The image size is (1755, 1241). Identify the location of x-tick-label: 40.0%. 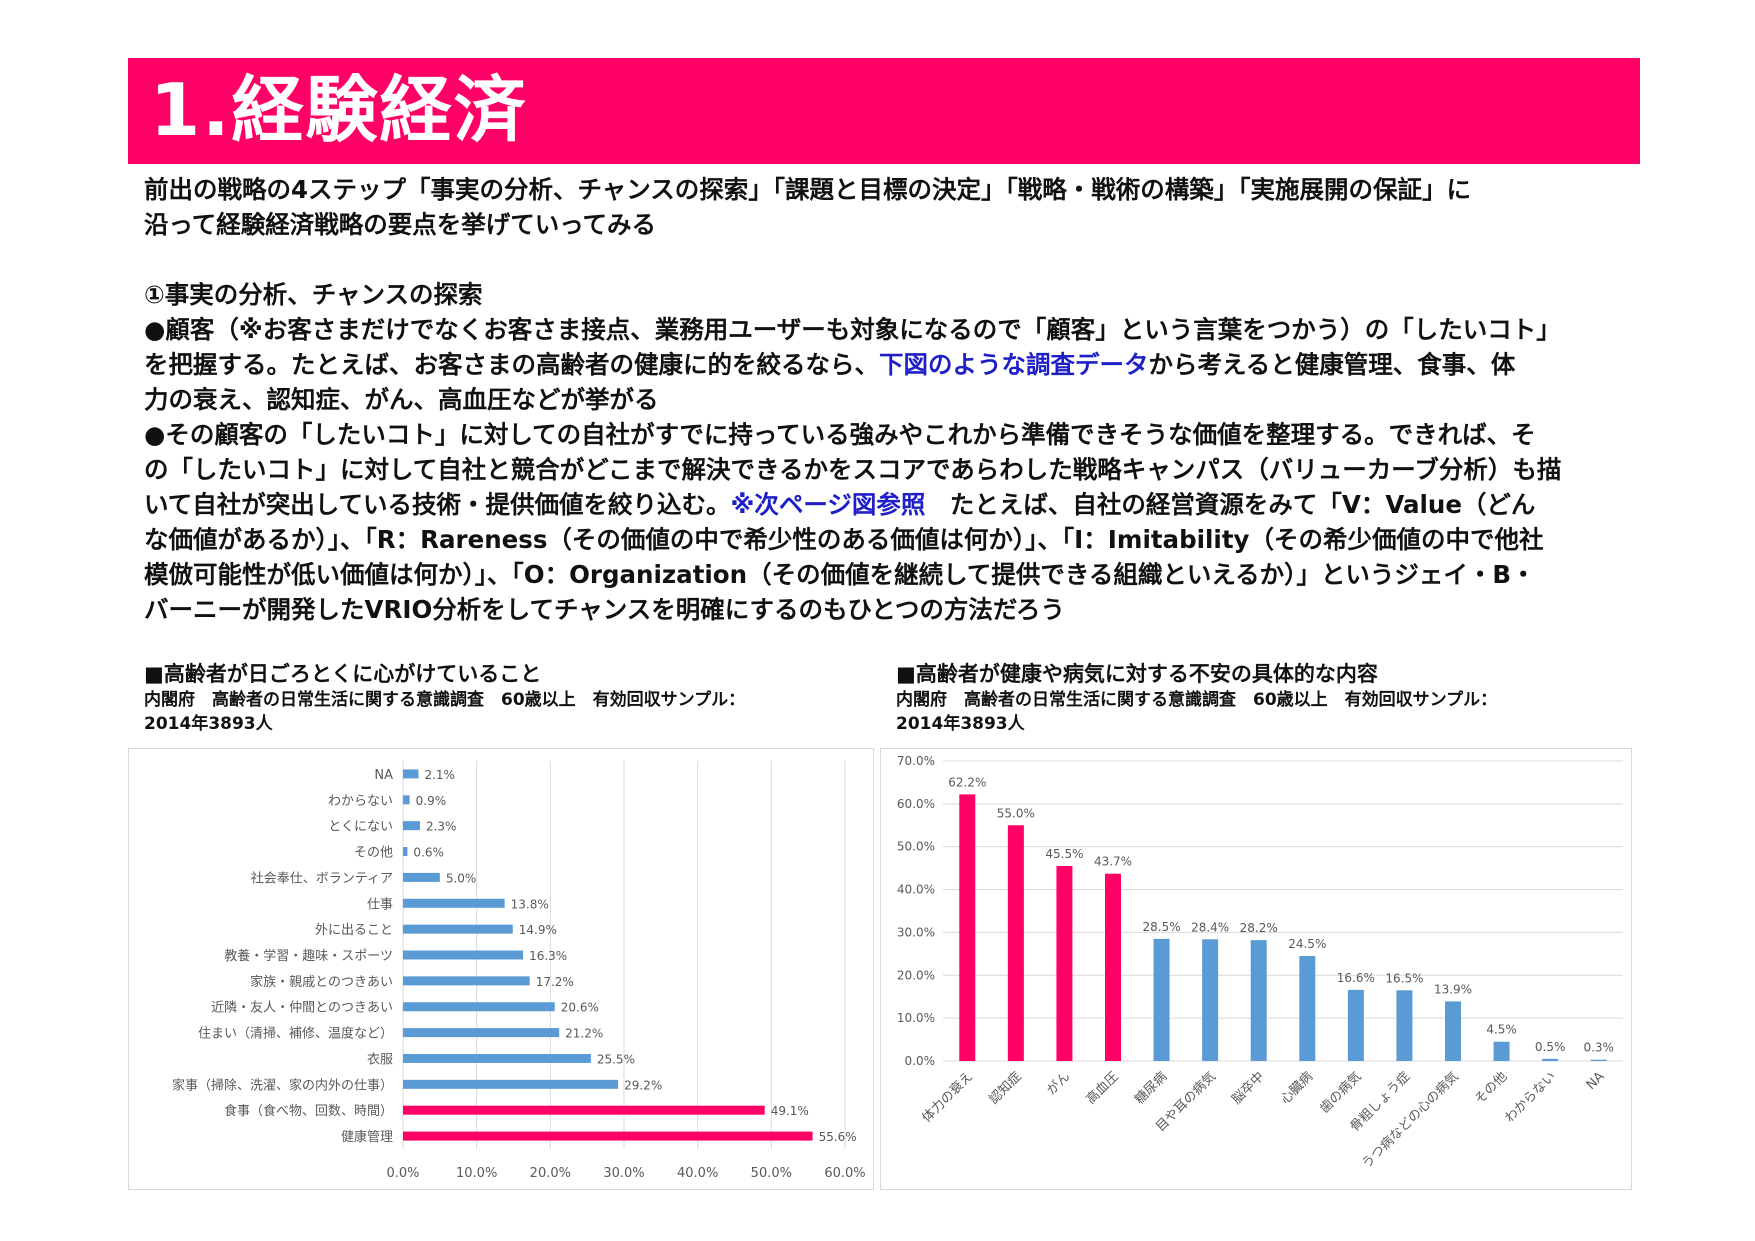
(697, 1173).